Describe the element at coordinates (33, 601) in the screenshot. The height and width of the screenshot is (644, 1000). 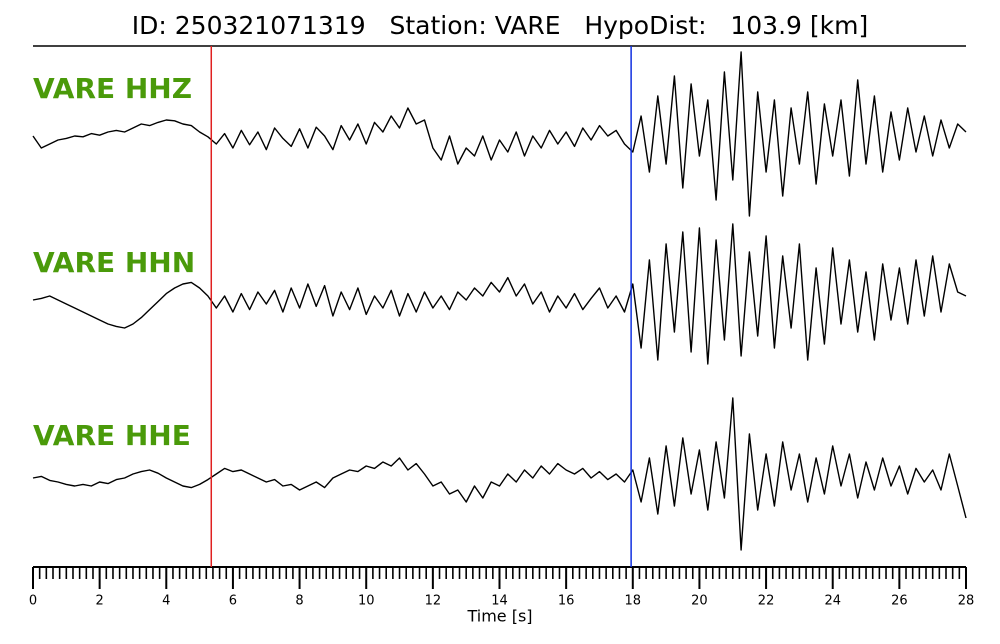
I see `x-tick-label: 0` at that location.